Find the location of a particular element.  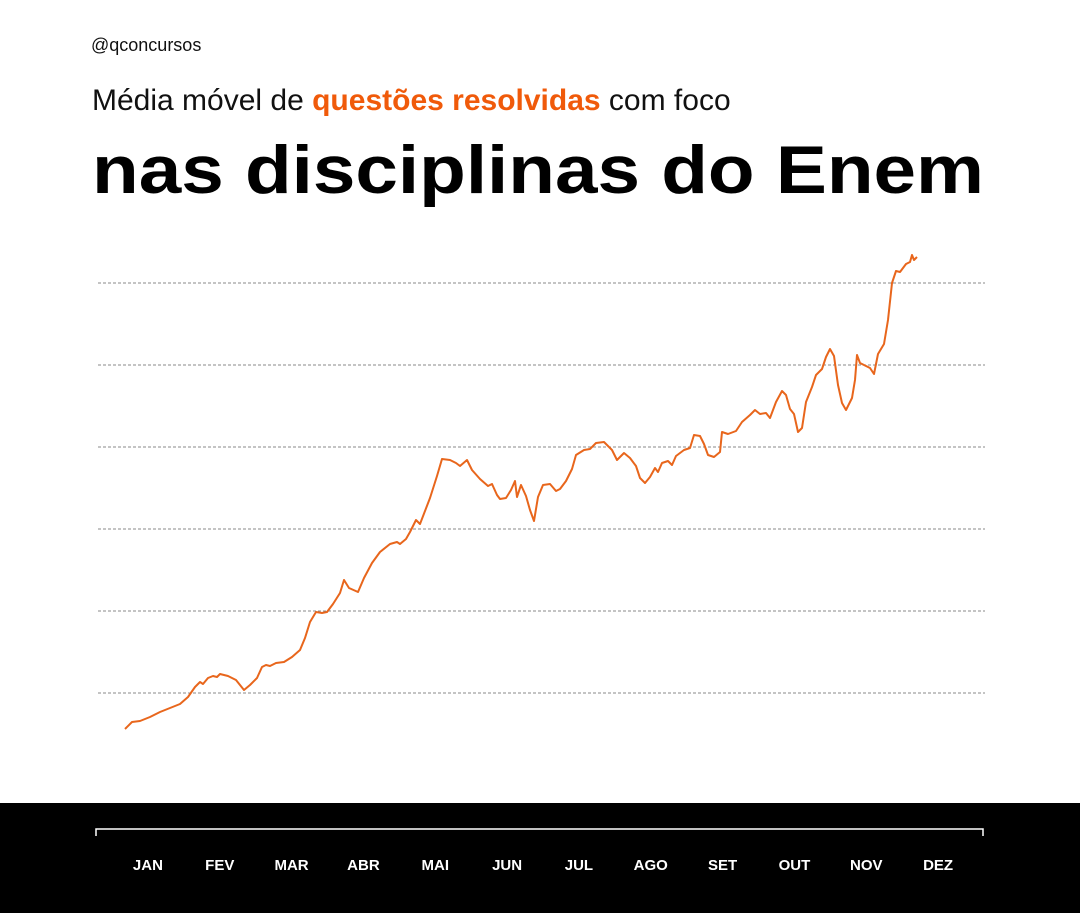

month-labels: JAN FEV MAR ABR MAI JUN JUL AGO SET OUT NOV DEZ is located at coordinates (543, 865).